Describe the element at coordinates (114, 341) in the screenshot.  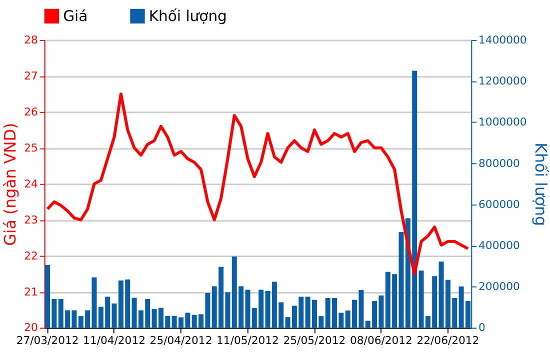
I see `x-tick-label: 11/04/2012` at that location.